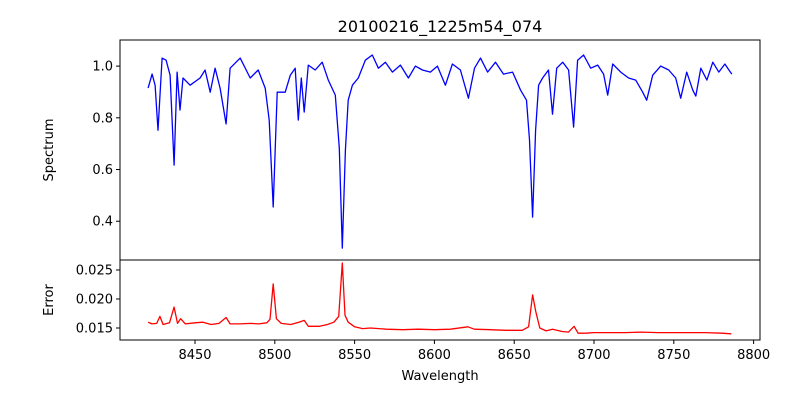  What do you see at coordinates (514, 355) in the screenshot?
I see `error-xtick-label: 8650` at bounding box center [514, 355].